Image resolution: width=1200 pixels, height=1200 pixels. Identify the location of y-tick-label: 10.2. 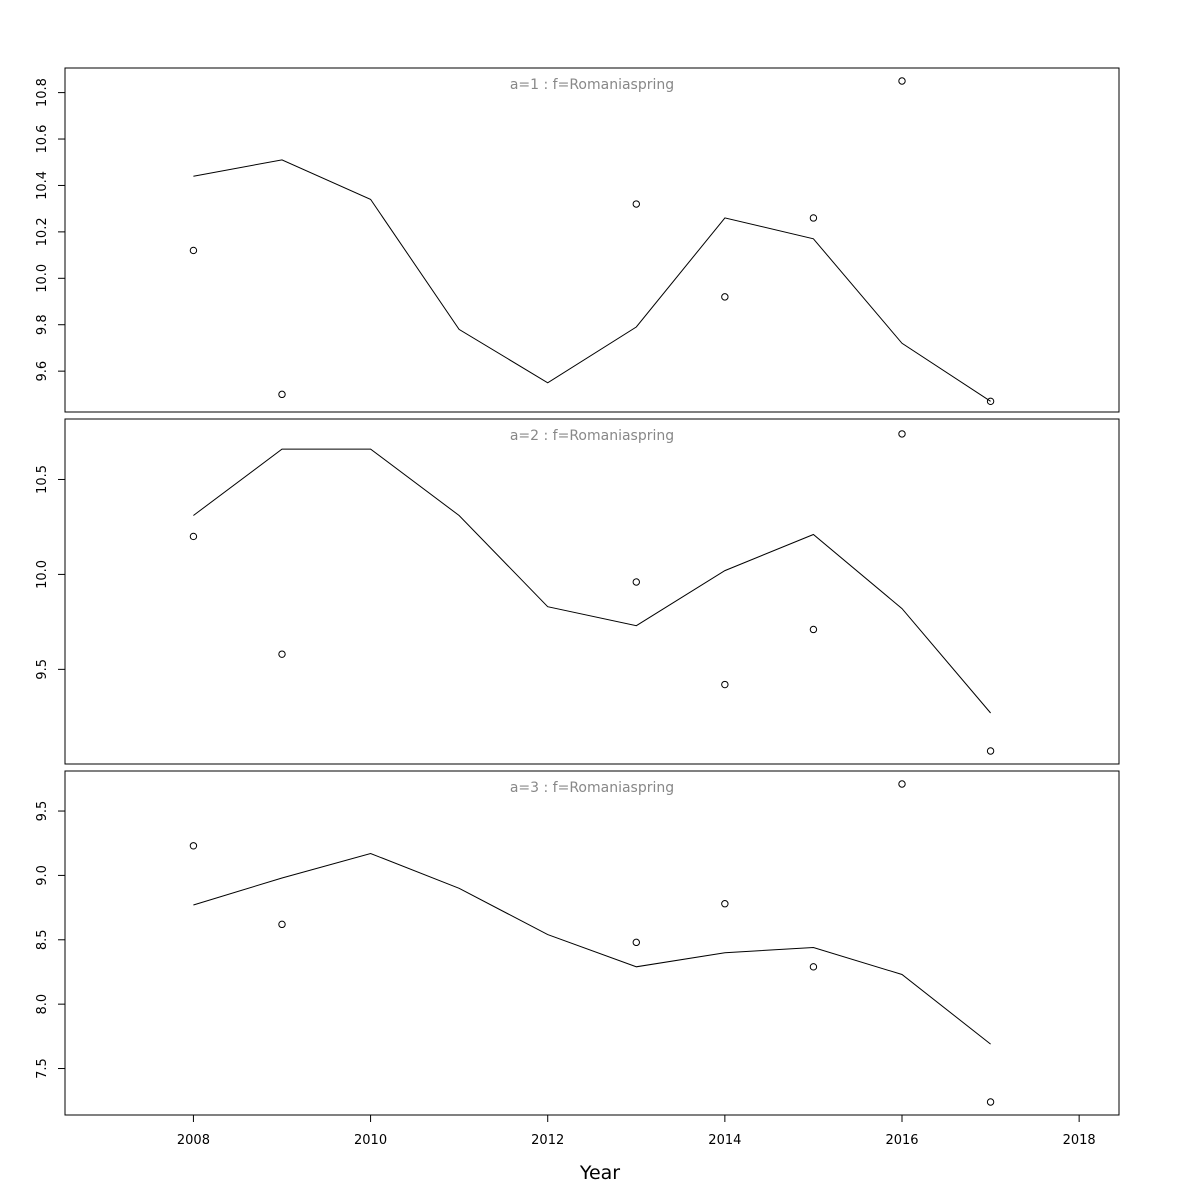
(42, 231).